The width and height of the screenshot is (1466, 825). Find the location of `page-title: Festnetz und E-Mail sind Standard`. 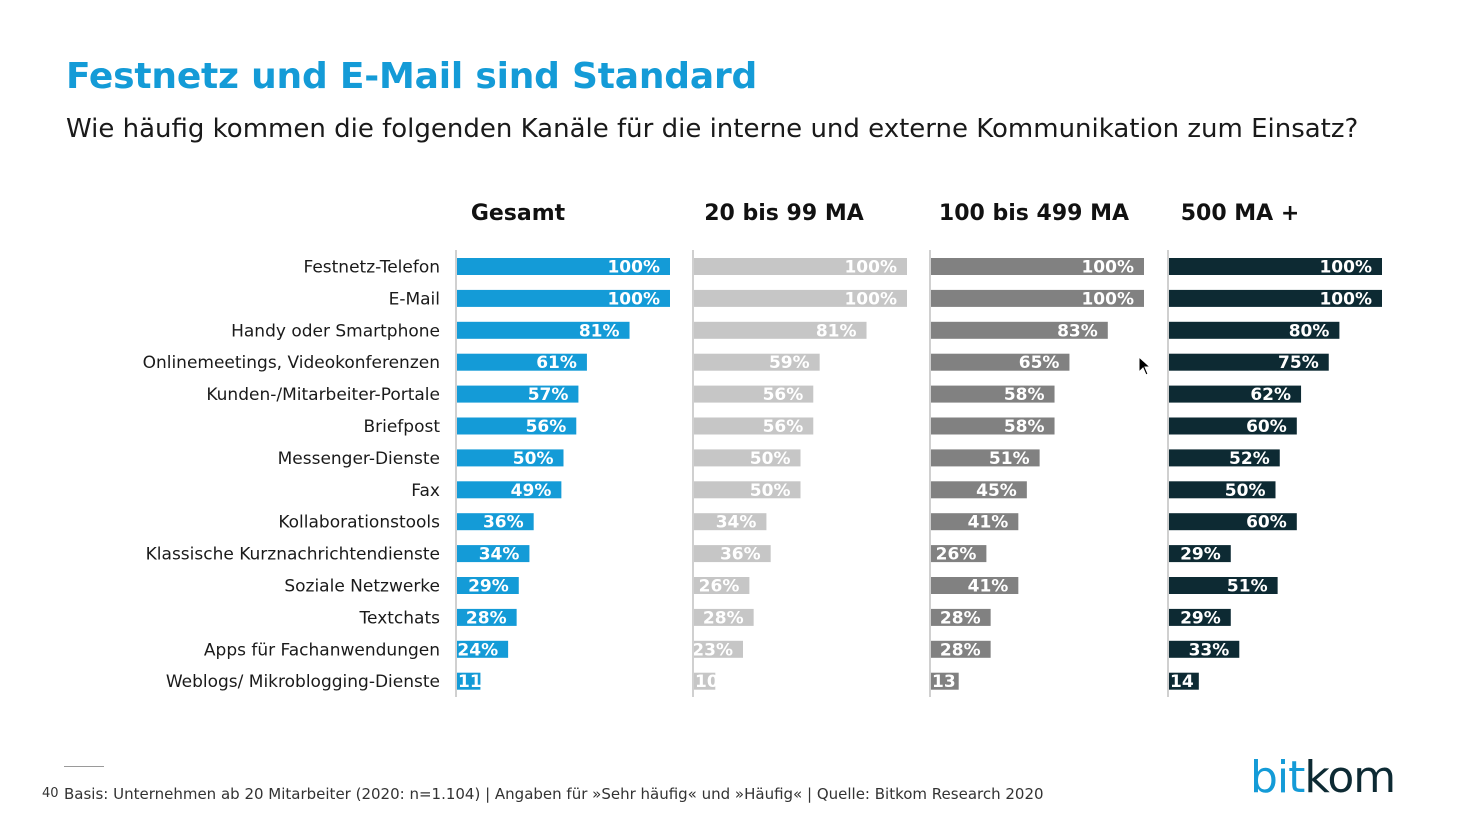

page-title: Festnetz und E-Mail sind Standard is located at coordinates (412, 76).